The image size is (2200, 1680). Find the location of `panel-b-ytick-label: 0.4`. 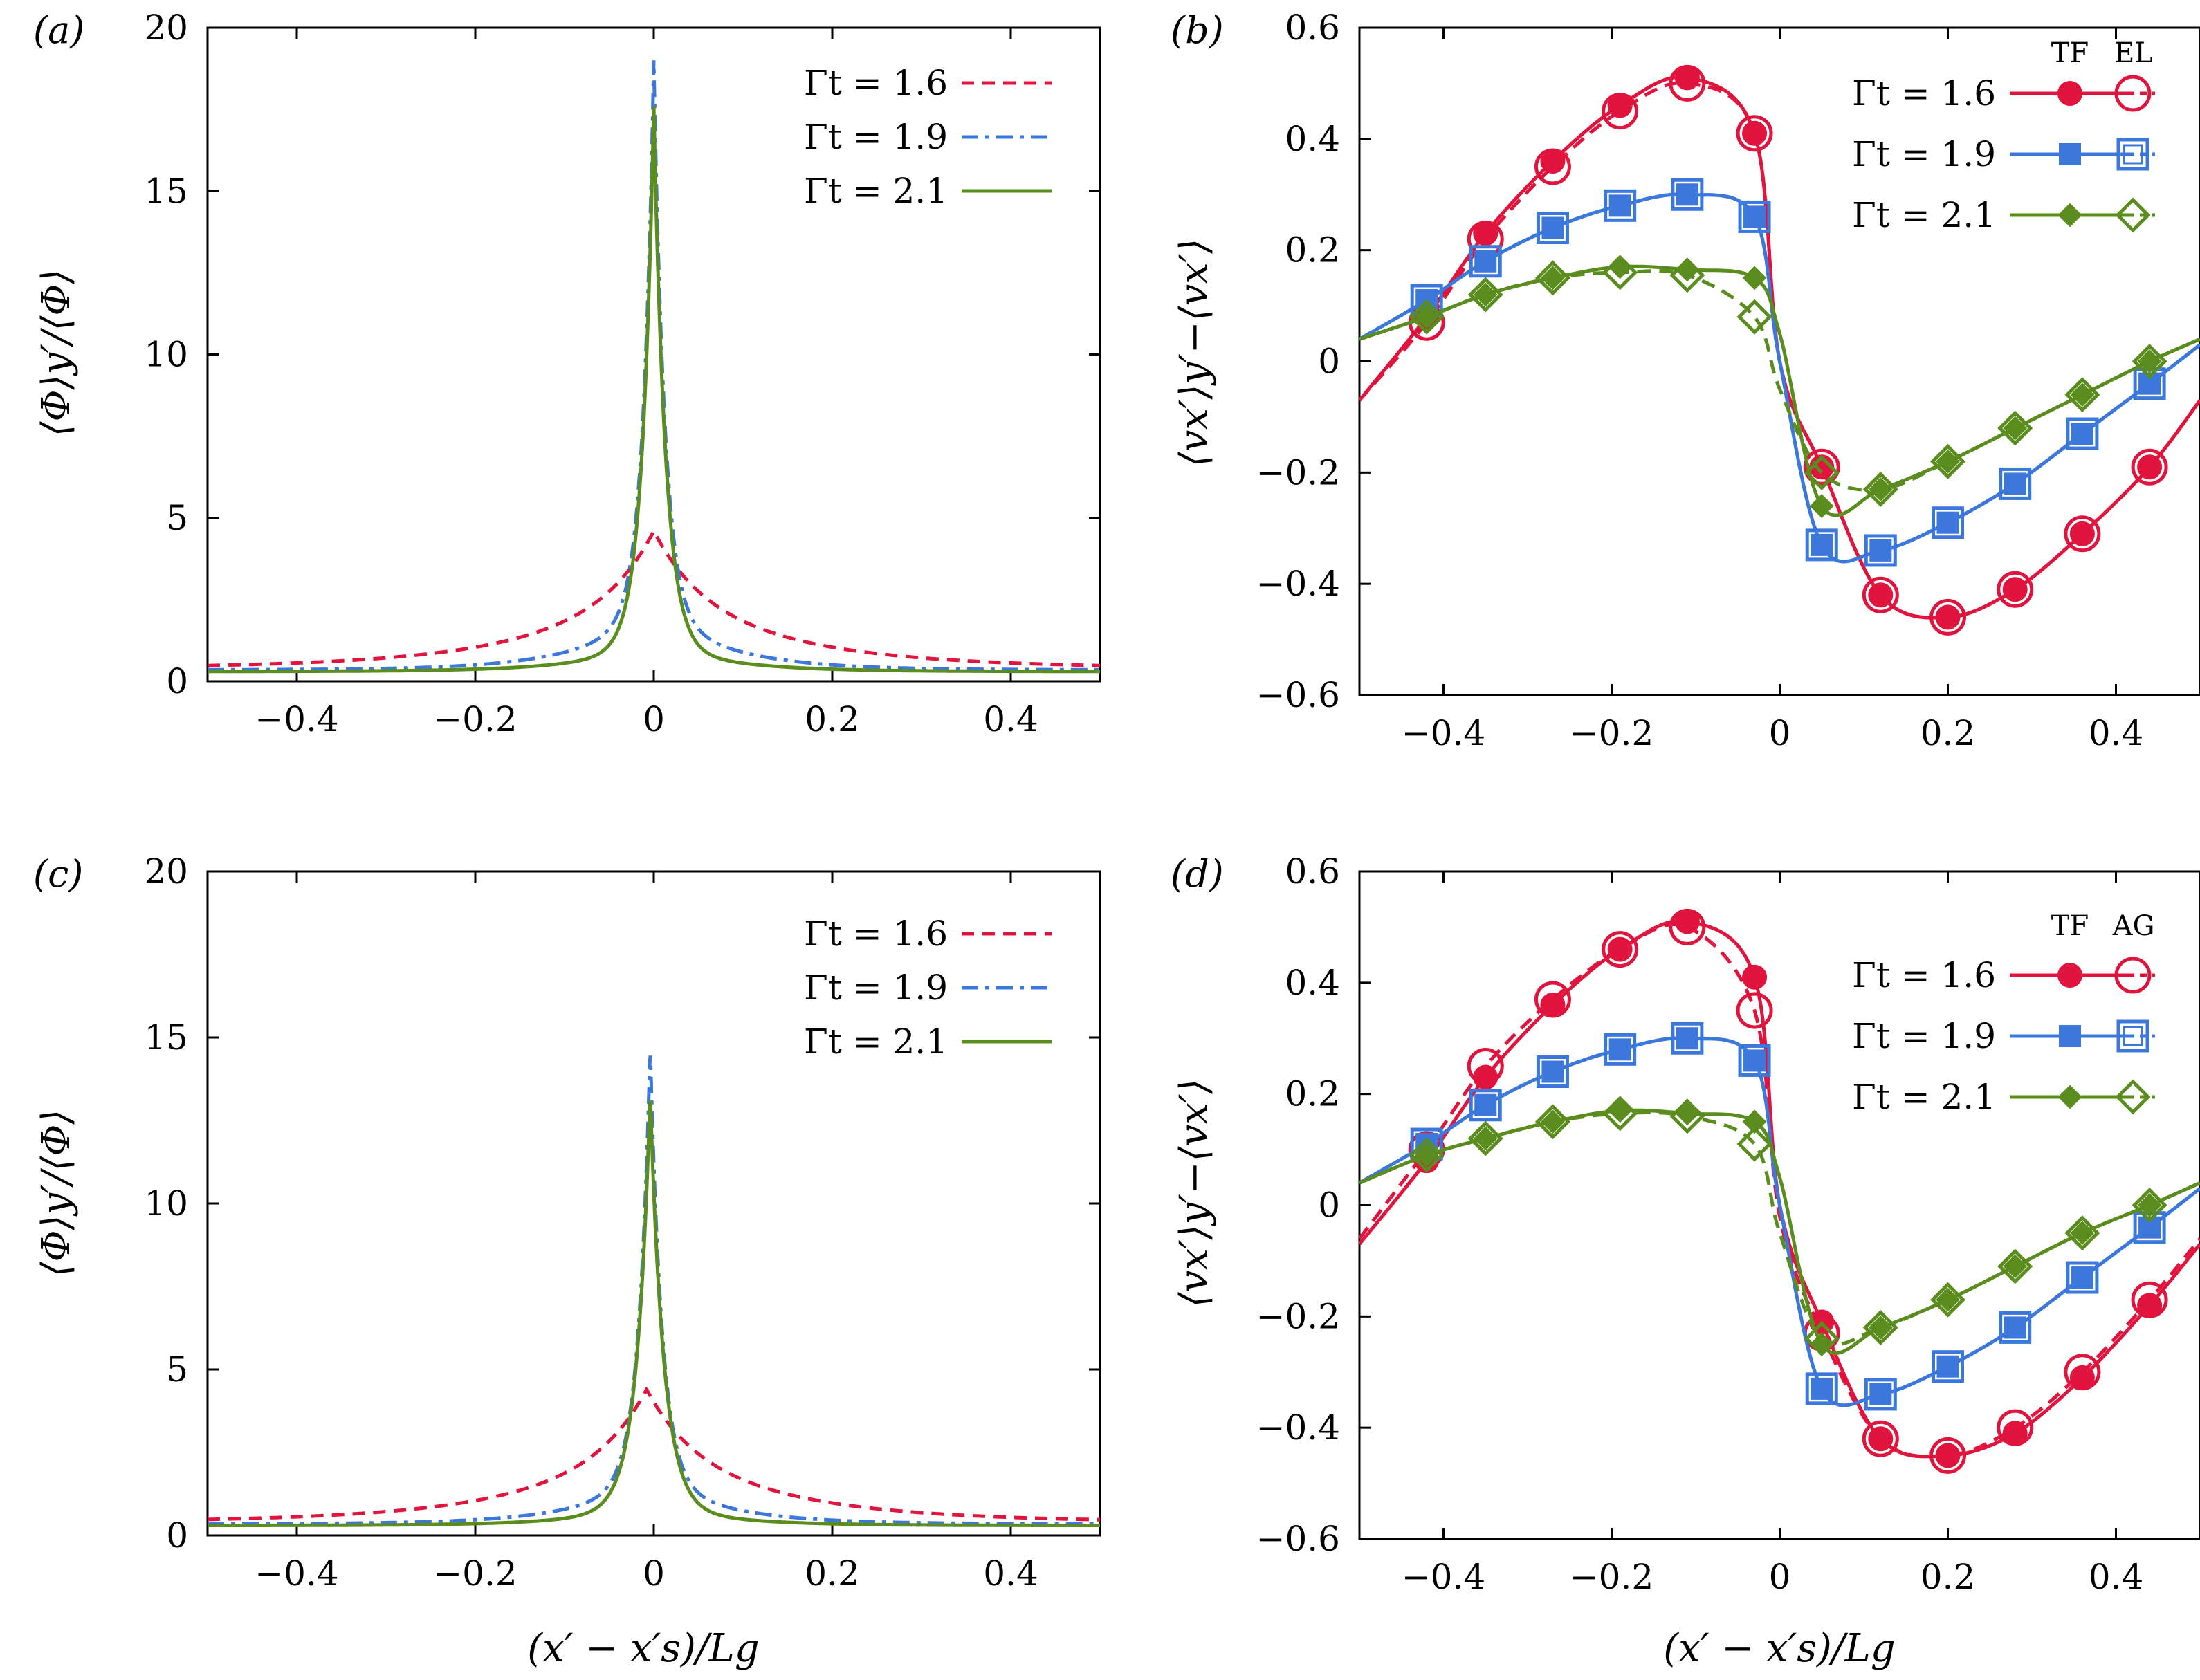

panel-b-ytick-label: 0.4 is located at coordinates (1312, 139).